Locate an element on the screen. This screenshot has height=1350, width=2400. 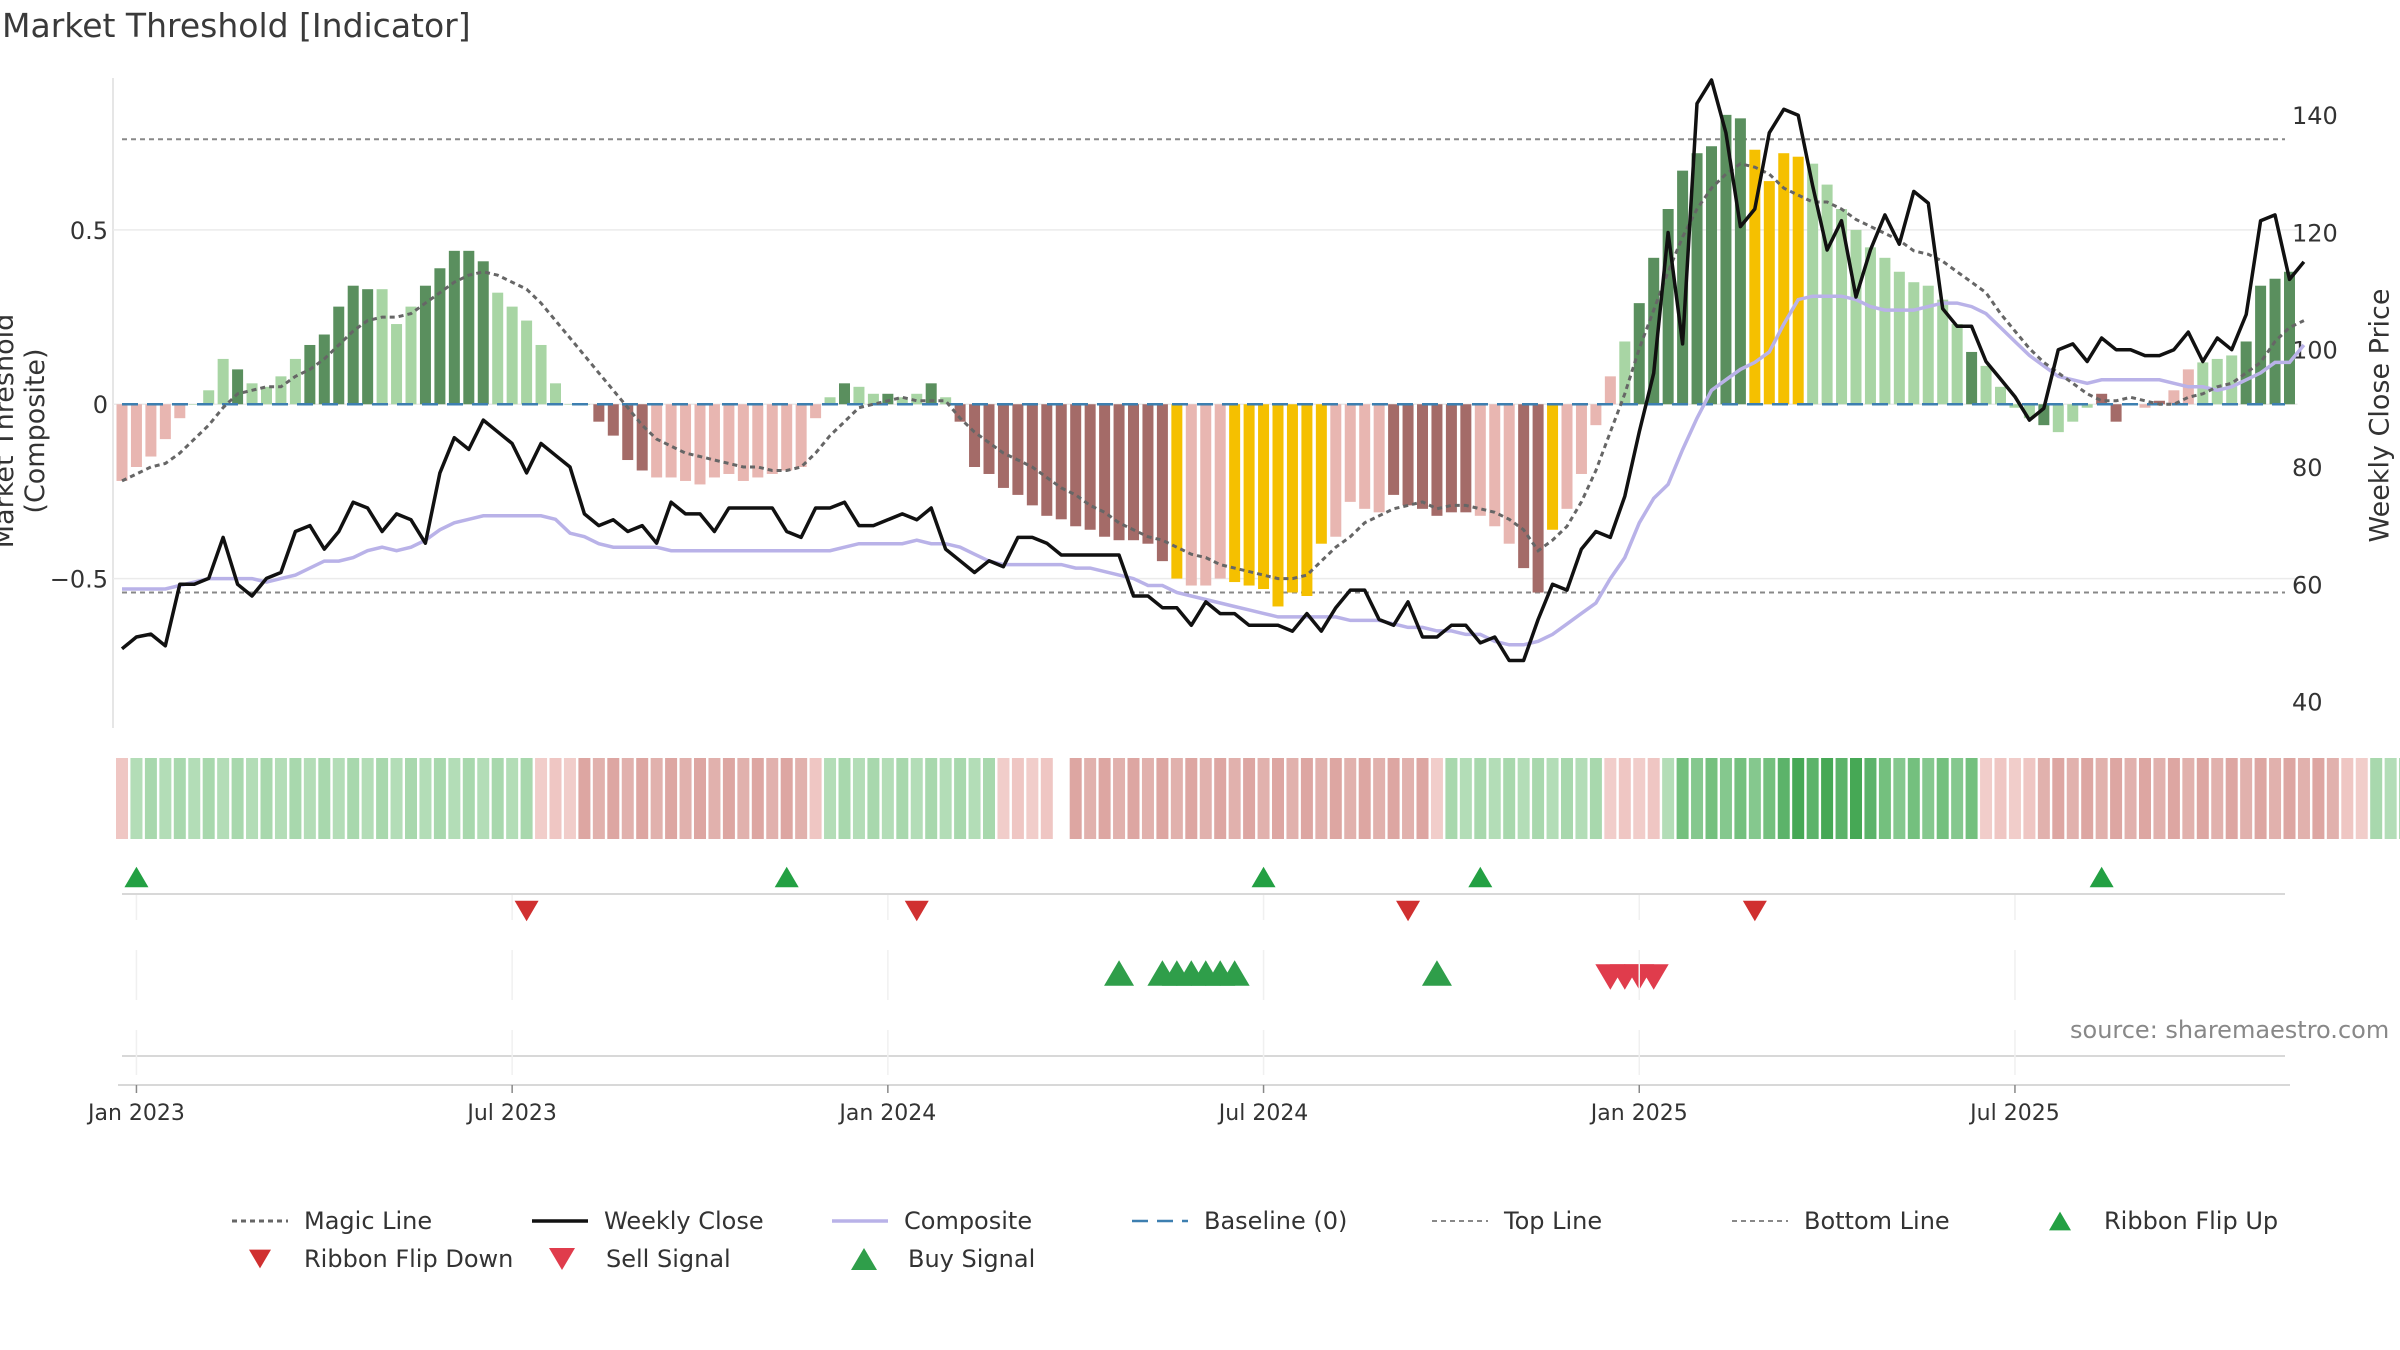
sell-legend-swatch is located at coordinates (562, 1259).